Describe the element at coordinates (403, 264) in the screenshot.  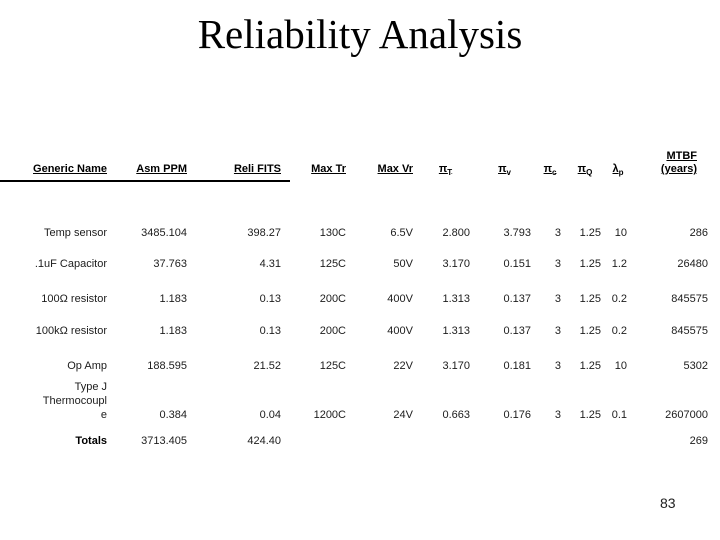
I see `table-cell: 50V` at that location.